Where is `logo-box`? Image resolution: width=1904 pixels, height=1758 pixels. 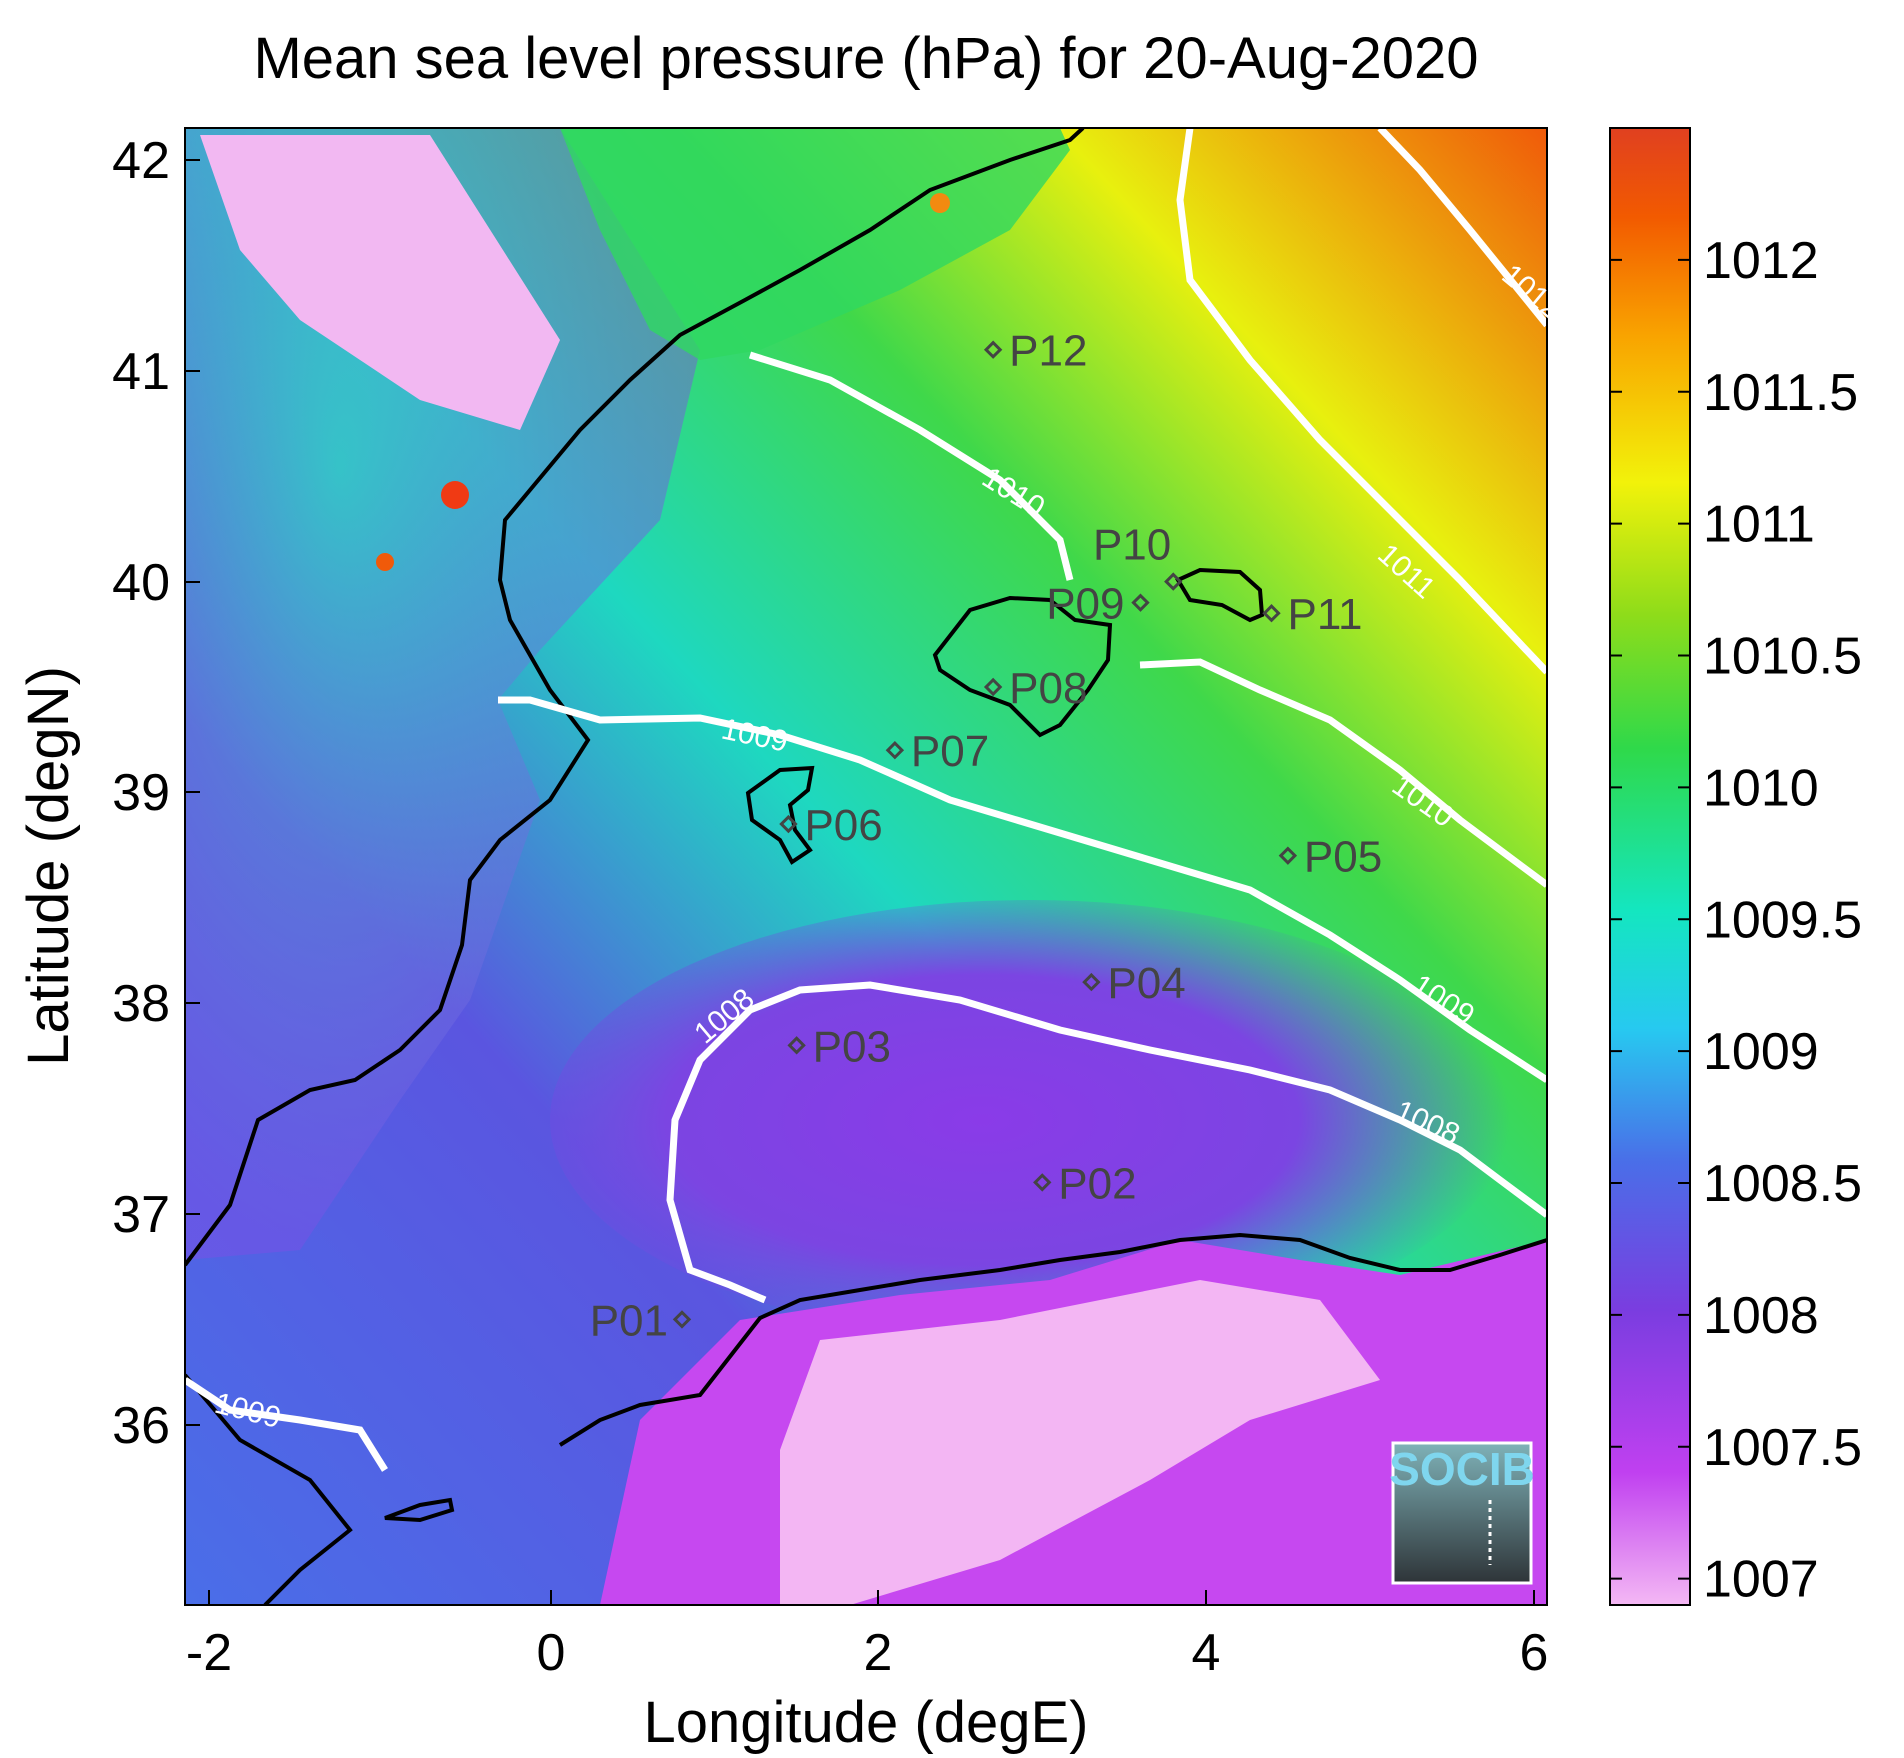 logo-box is located at coordinates (1462, 1513).